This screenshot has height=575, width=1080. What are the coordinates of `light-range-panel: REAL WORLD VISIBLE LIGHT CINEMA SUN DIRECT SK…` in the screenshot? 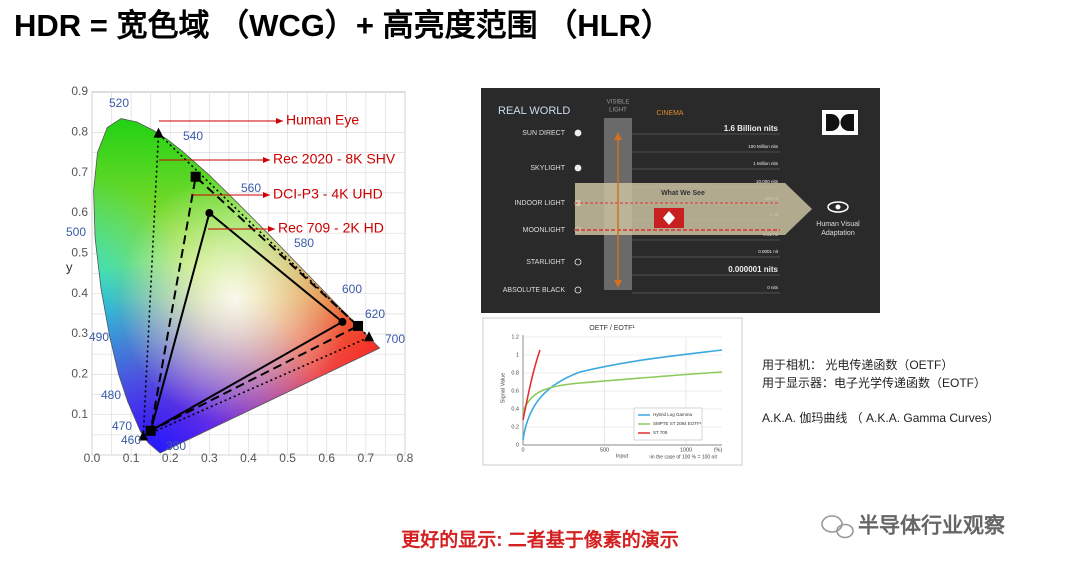 It's located at (680, 200).